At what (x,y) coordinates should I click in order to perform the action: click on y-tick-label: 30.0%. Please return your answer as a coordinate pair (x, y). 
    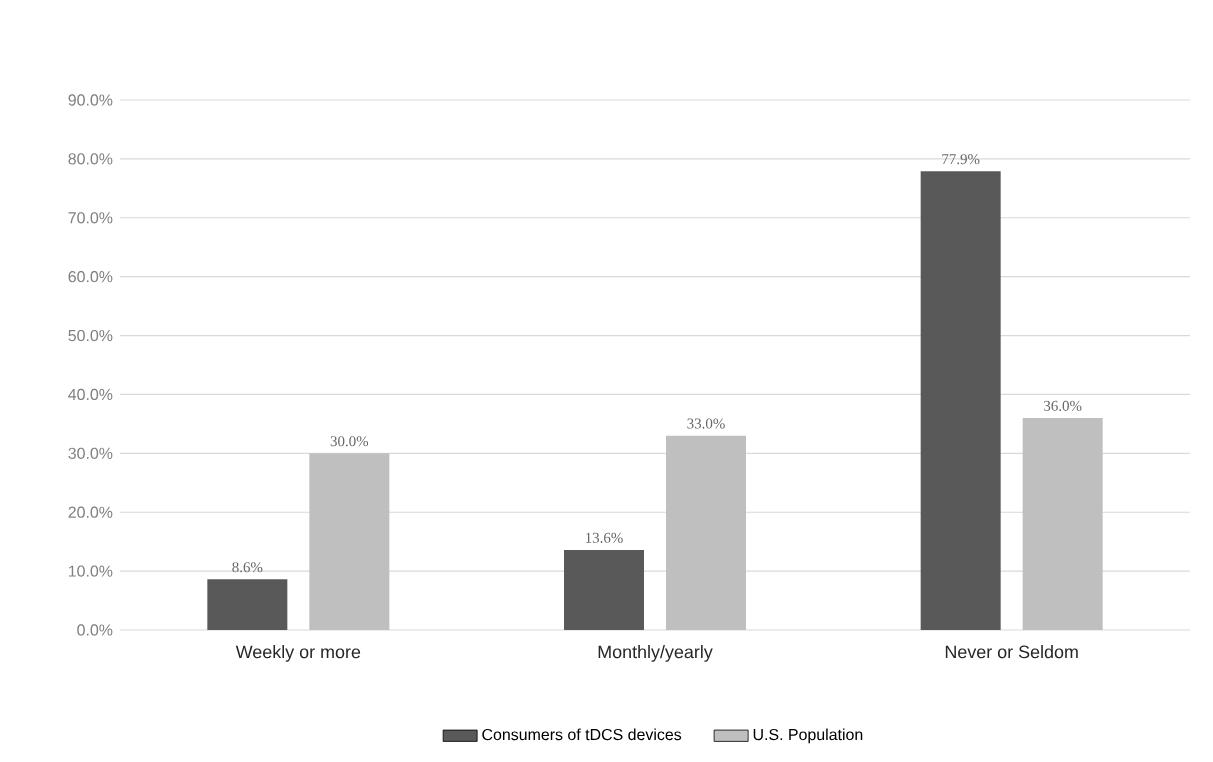
    Looking at the image, I should click on (90, 453).